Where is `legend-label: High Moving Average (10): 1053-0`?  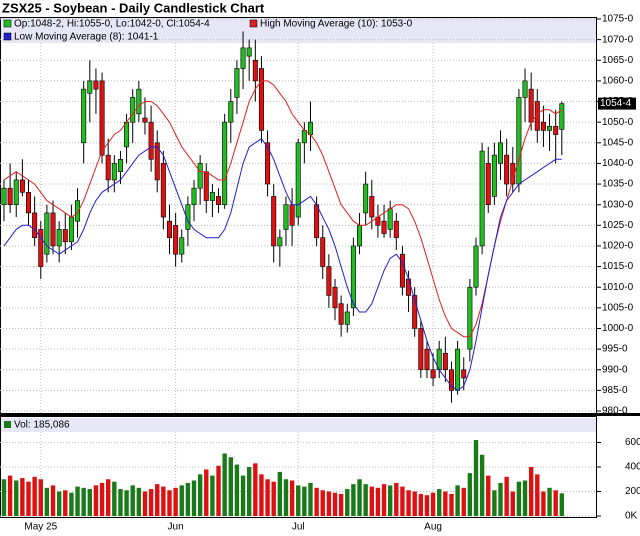
legend-label: High Moving Average (10): 1053-0 is located at coordinates (336, 24).